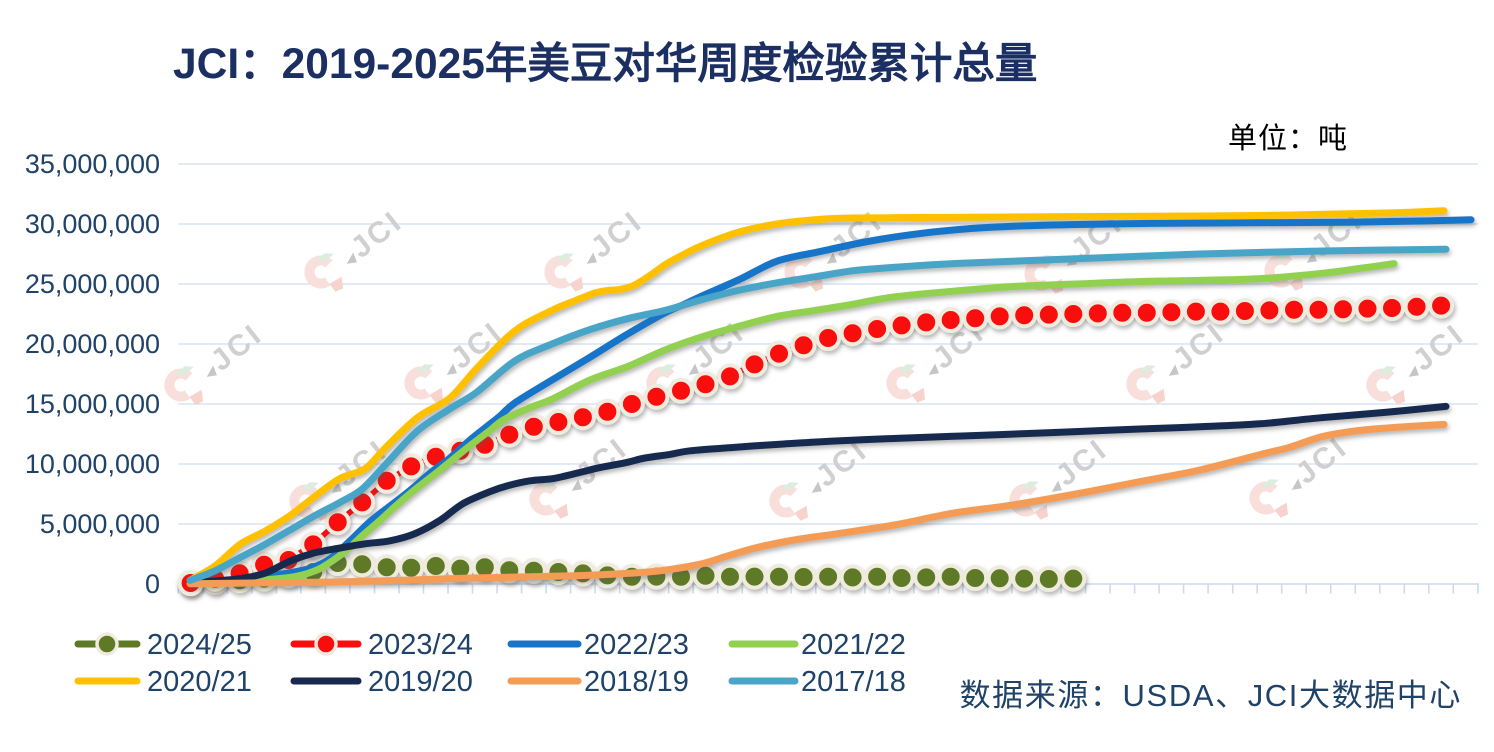 The height and width of the screenshot is (752, 1494). Describe the element at coordinates (420, 645) in the screenshot. I see `svg-text: 2023/24` at that location.